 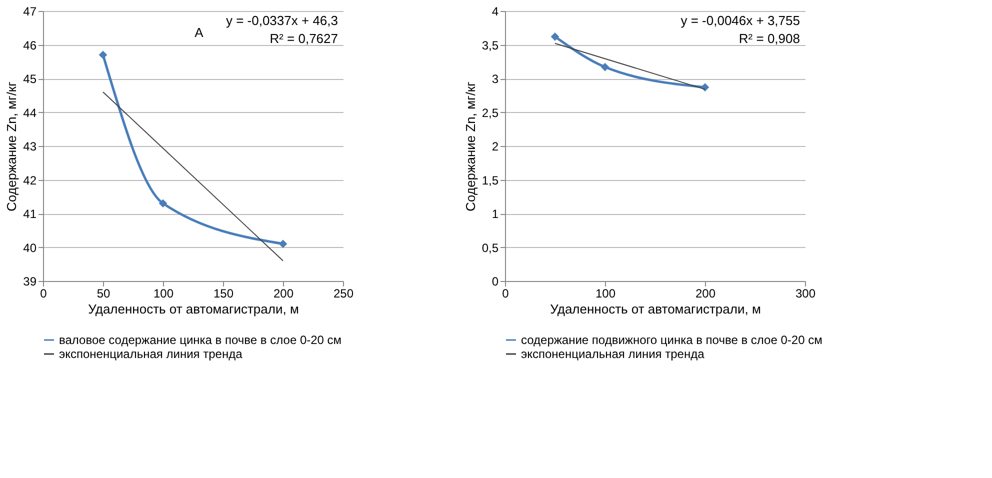 What do you see at coordinates (495, 281) in the screenshot?
I see `y-tick-label: 0` at bounding box center [495, 281].